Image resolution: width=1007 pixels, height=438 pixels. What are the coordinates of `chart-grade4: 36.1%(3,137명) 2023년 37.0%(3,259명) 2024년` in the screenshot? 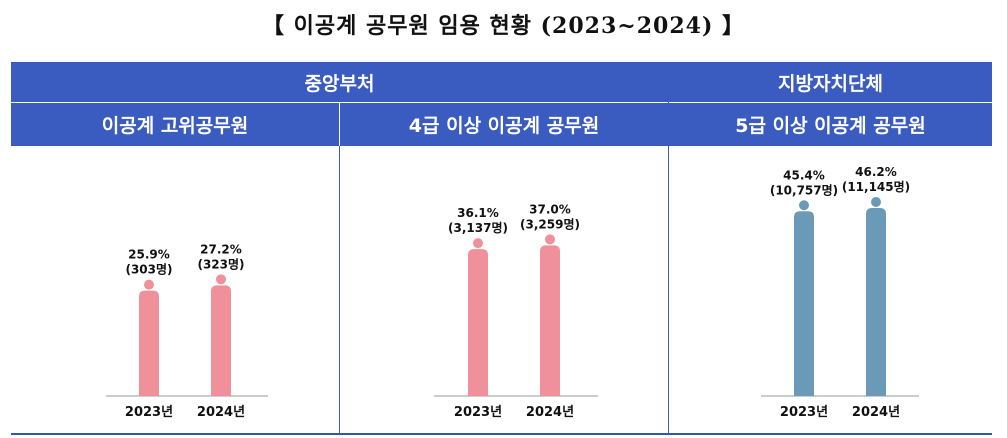 It's located at (516, 311).